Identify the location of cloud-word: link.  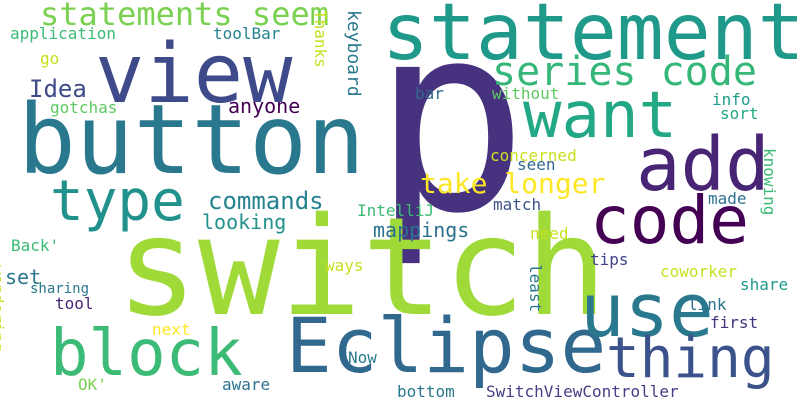
(707, 305).